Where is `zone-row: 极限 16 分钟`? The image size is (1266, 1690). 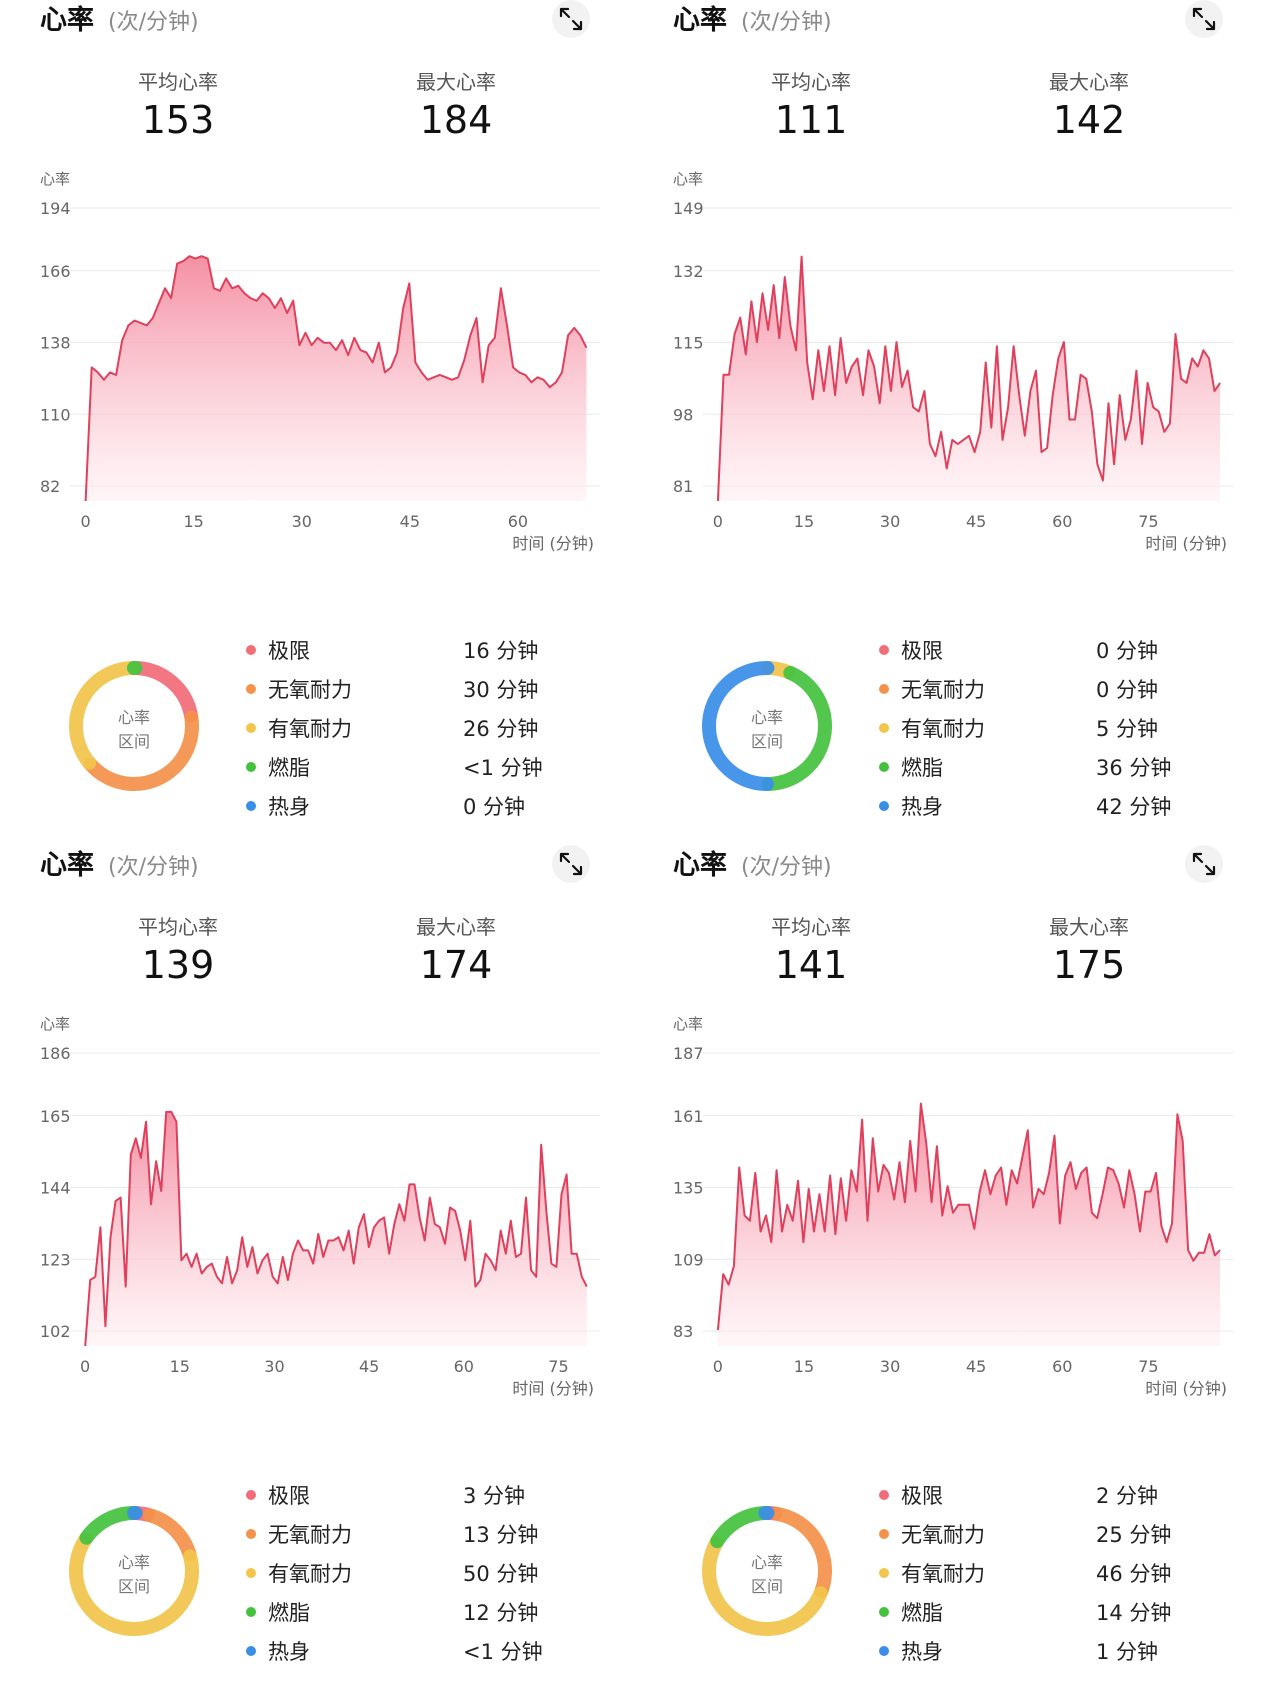
zone-row: 极限 16 分钟 is located at coordinates (426, 650).